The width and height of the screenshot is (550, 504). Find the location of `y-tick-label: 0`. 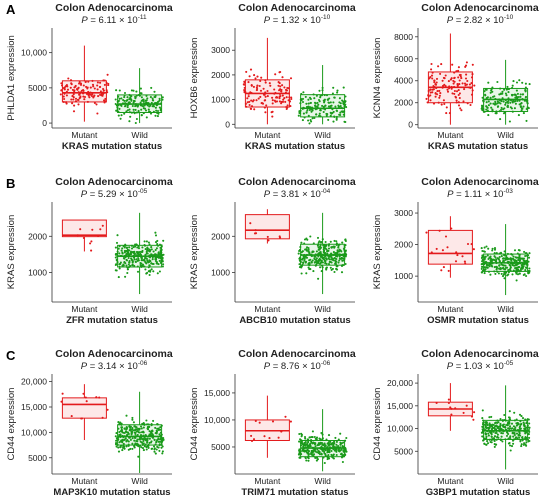

y-tick-label: 0 is located at coordinates (44, 123).